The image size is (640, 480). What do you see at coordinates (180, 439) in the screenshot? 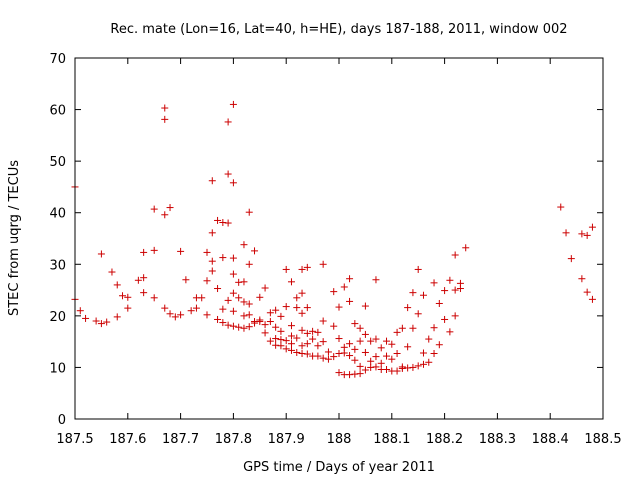
I see `x-tick-label: 187.7` at bounding box center [180, 439].